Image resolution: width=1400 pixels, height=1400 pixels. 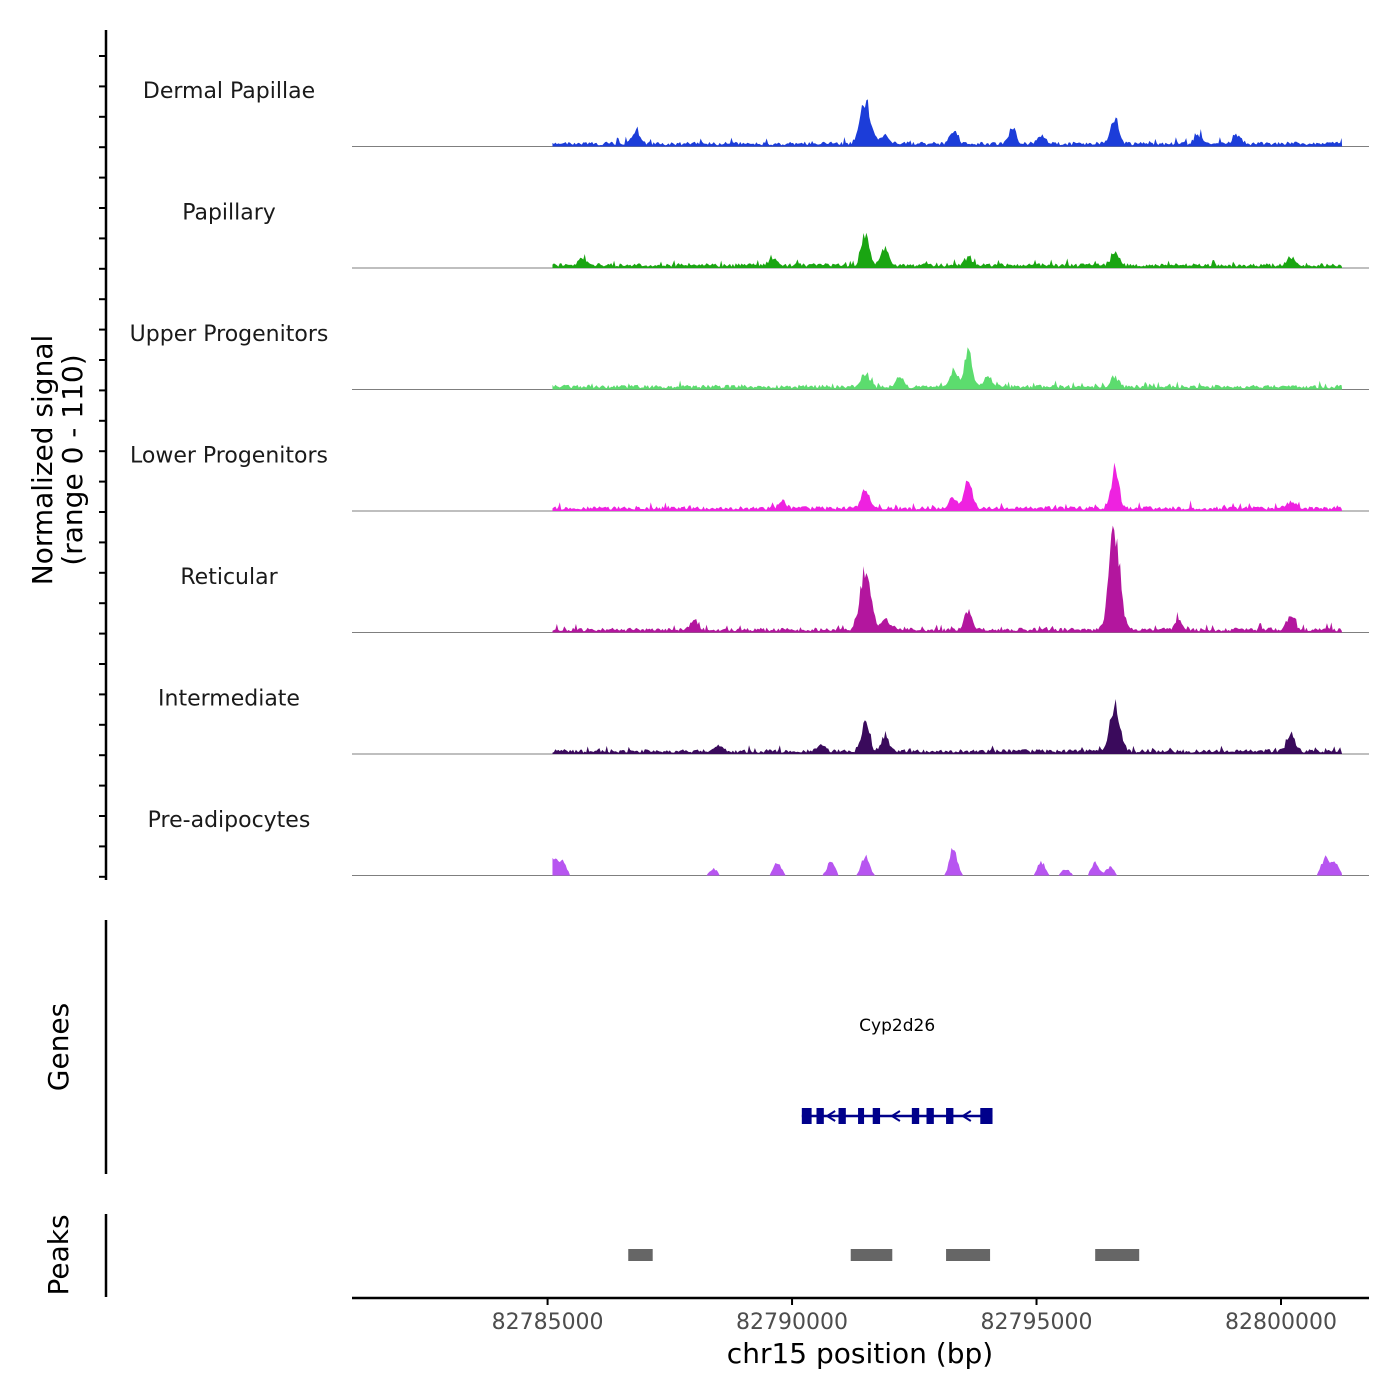 I want to click on track-label: Intermediate, so click(x=229, y=699).